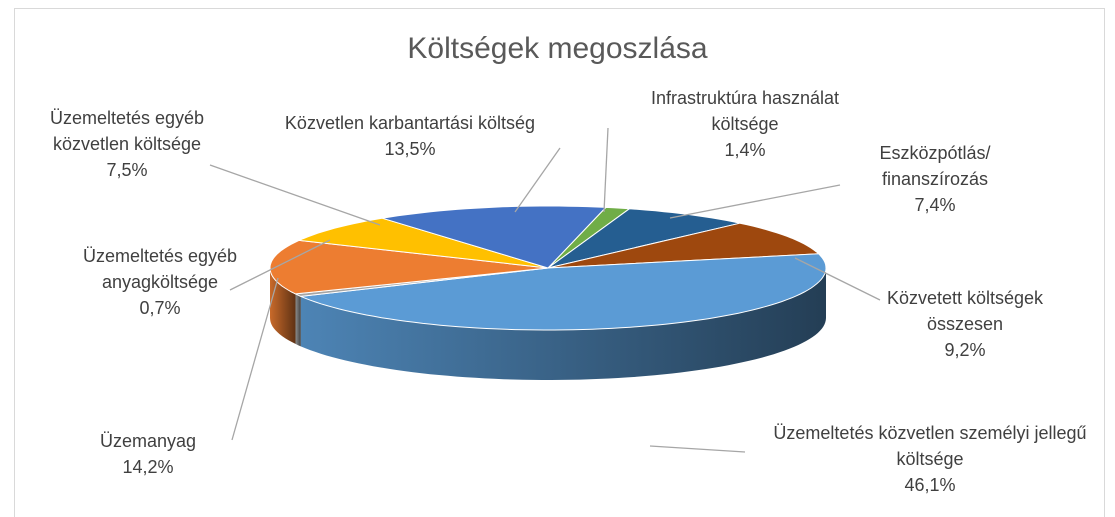  Describe the element at coordinates (557, 48) in the screenshot. I see `chart-title: Költségek megoszlása` at that location.